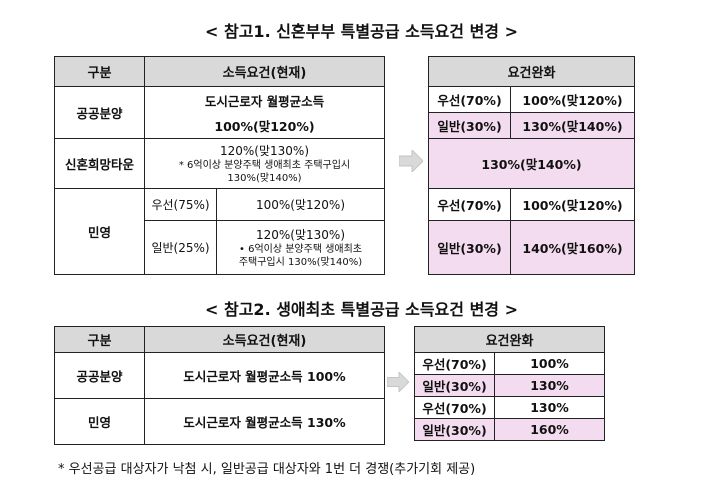 Image resolution: width=723 pixels, height=491 pixels. Describe the element at coordinates (180, 247) in the screenshot. I see `ref1-private-gen-label: 일반(25%)` at that location.